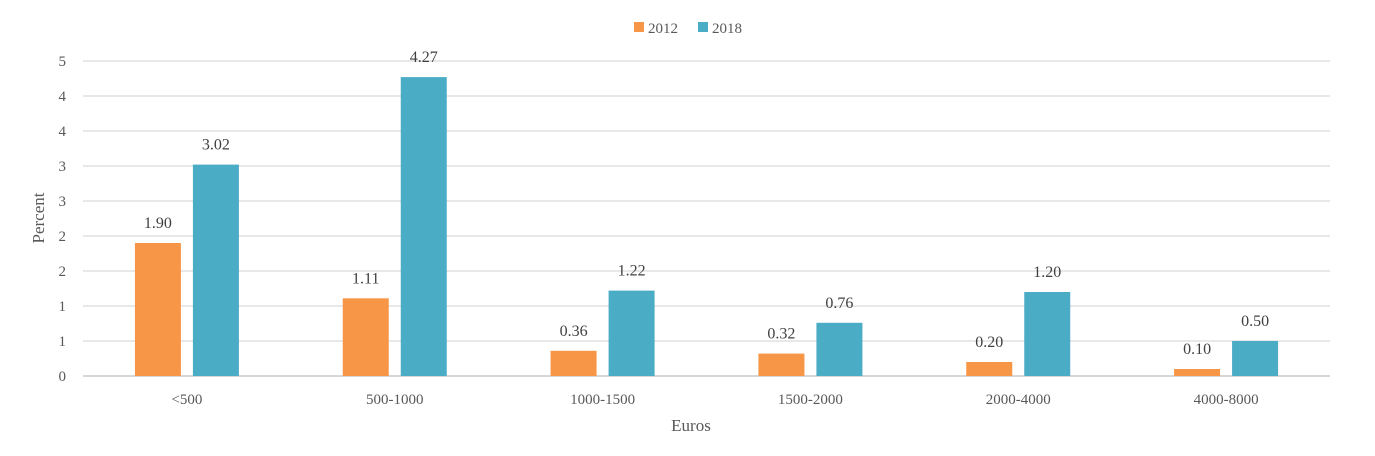  What do you see at coordinates (574, 331) in the screenshot?
I see `data-label: 0.36` at bounding box center [574, 331].